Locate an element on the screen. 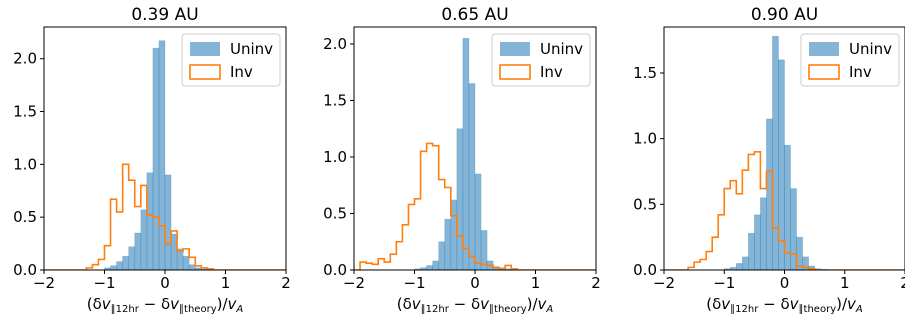 This screenshot has height=322, width=905. panel-title: 0.65 AU is located at coordinates (474, 15).